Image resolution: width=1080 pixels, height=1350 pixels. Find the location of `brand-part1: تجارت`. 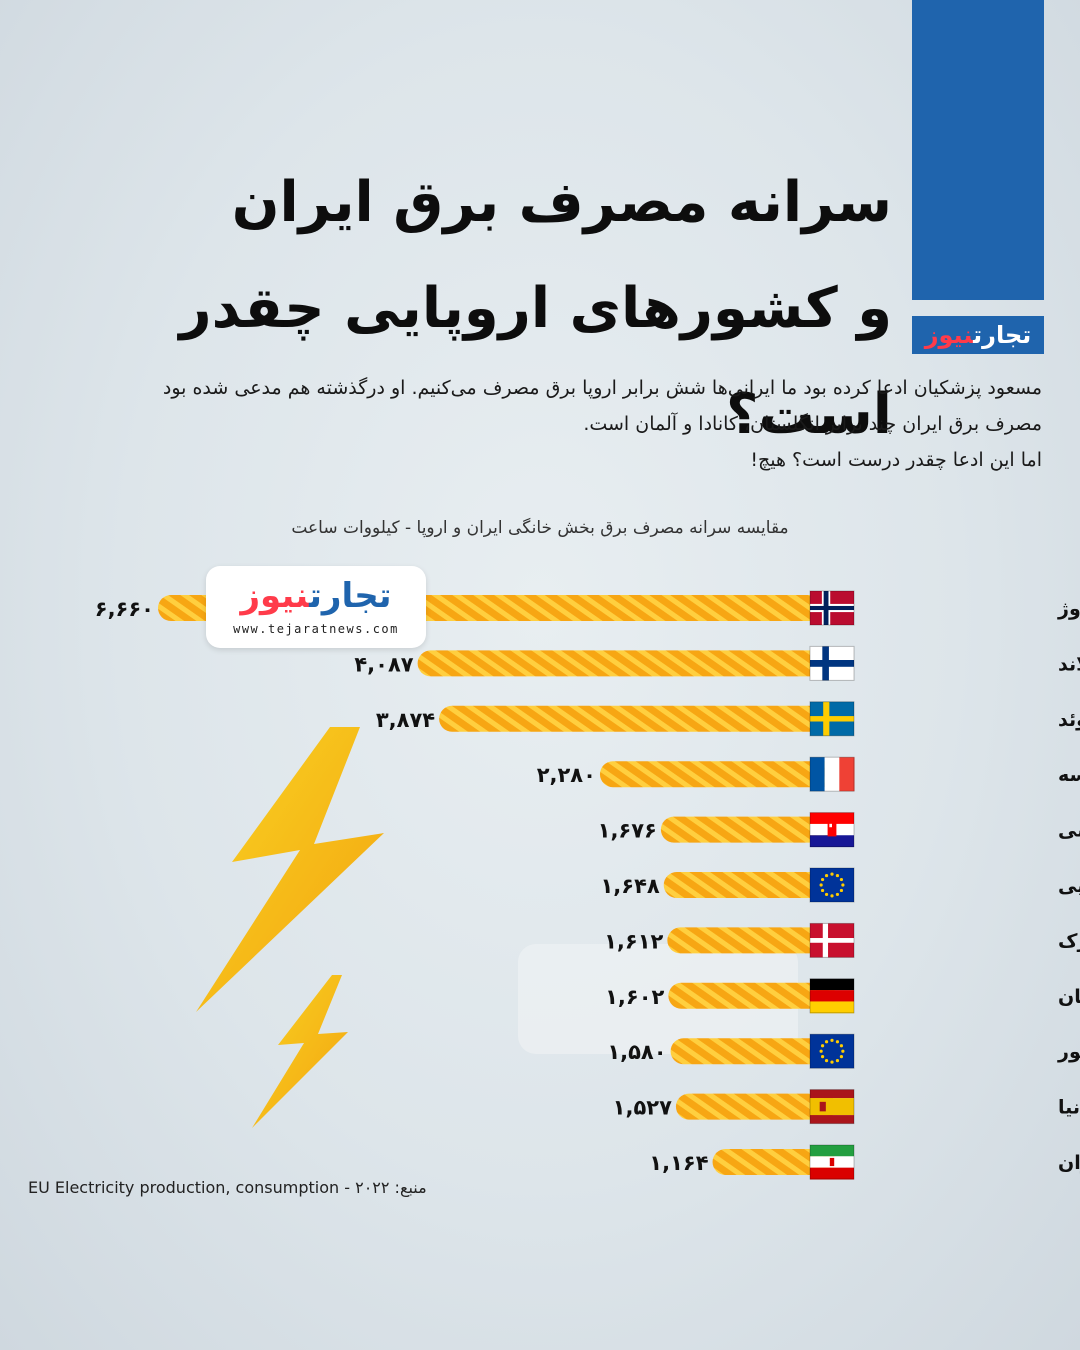

brand-part1: تجارت is located at coordinates (1002, 335).